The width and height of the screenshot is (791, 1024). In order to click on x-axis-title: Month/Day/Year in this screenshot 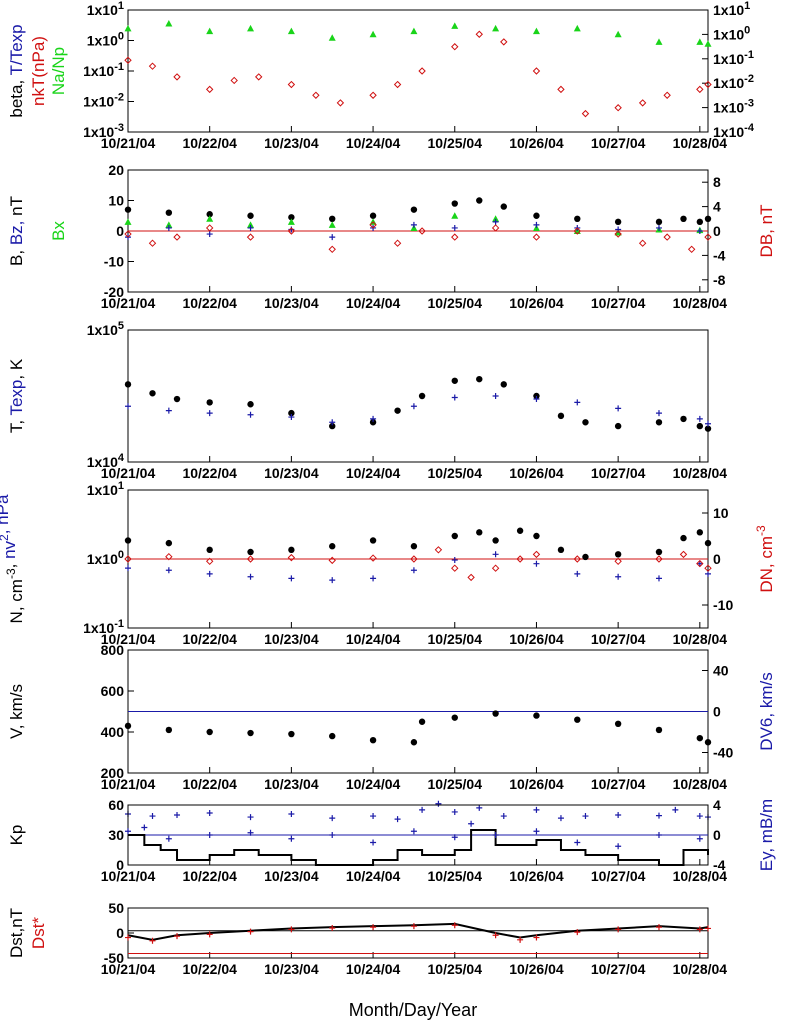, I will do `click(413, 1010)`.